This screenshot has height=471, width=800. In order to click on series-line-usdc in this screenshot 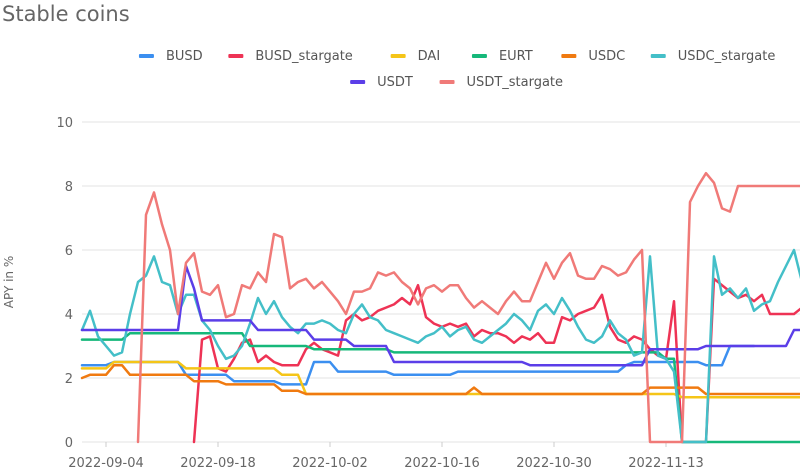, I will do `click(440, 379)`.